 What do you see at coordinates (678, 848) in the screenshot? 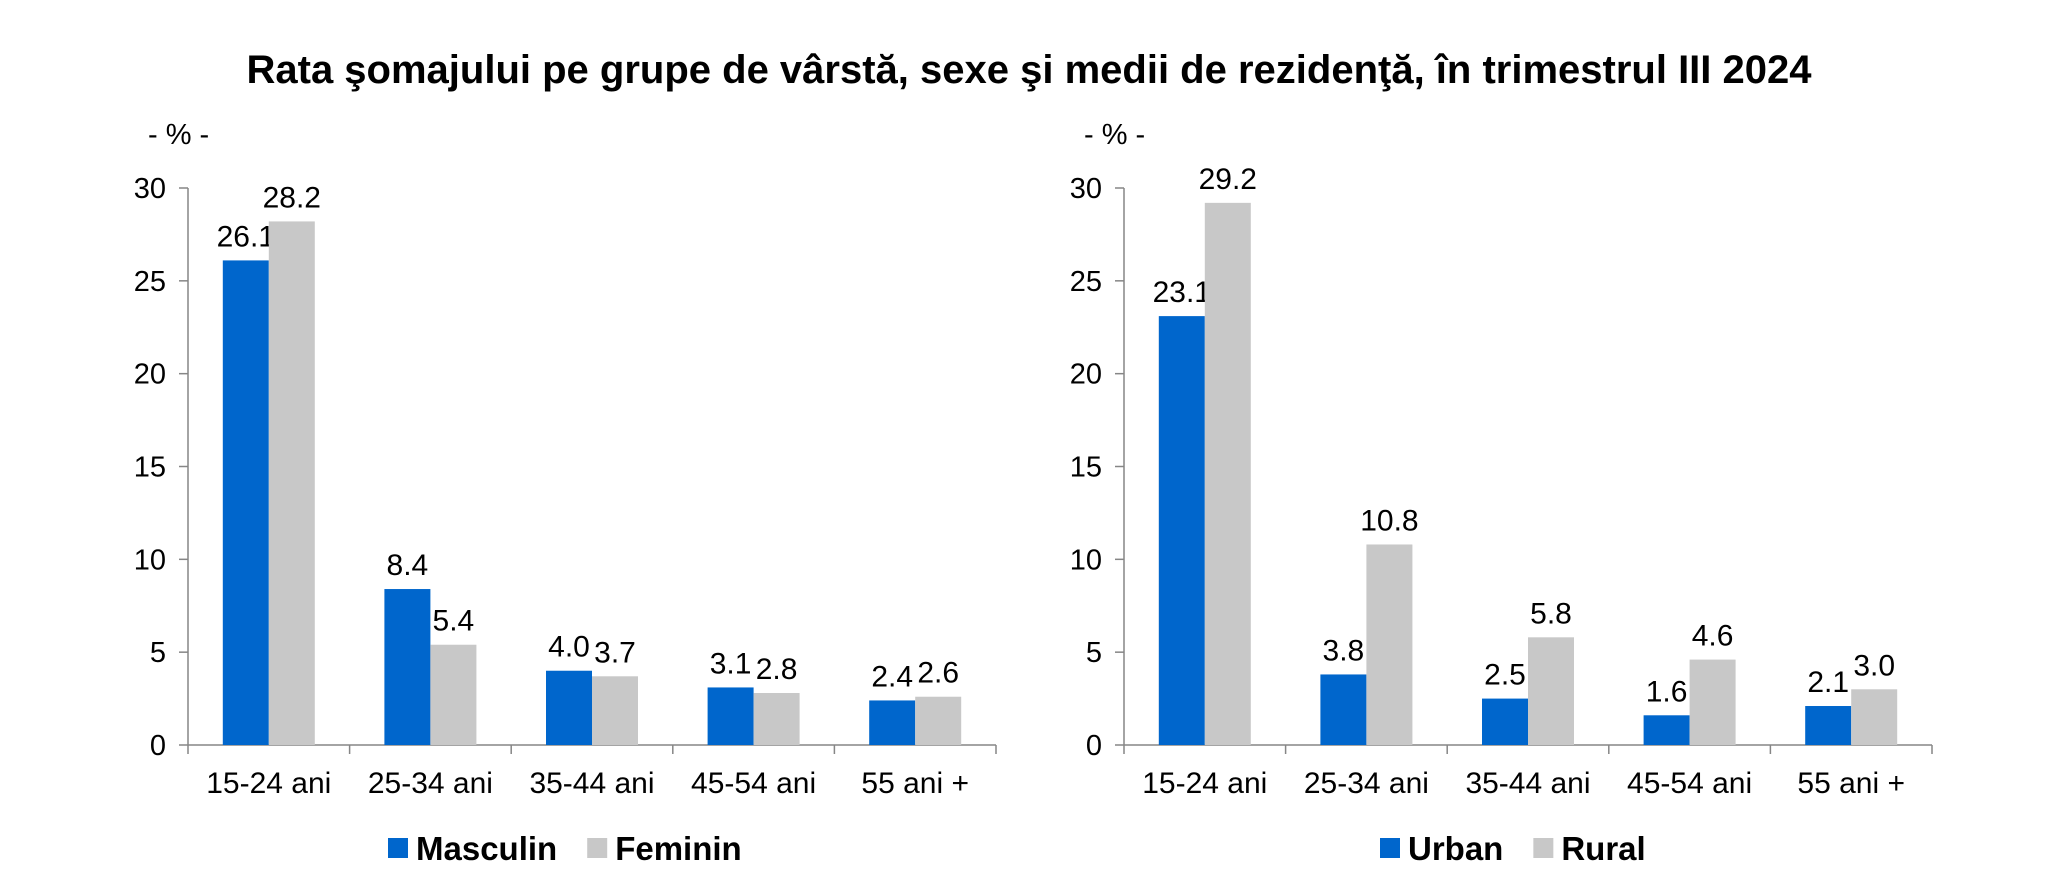
I see `legend-label: Feminin` at bounding box center [678, 848].